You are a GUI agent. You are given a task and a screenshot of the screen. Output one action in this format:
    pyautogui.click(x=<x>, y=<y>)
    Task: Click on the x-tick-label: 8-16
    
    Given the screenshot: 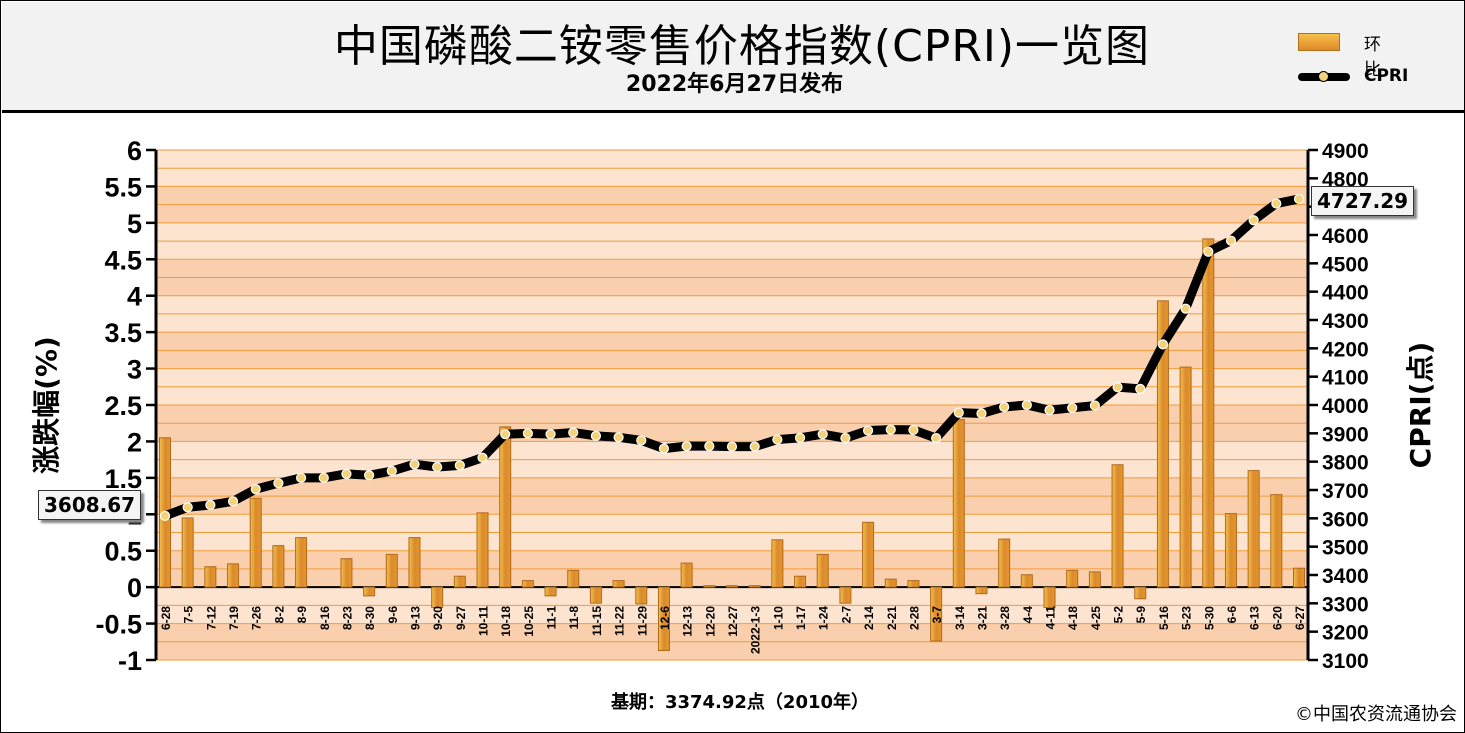 What is the action you would take?
    pyautogui.click(x=325, y=618)
    